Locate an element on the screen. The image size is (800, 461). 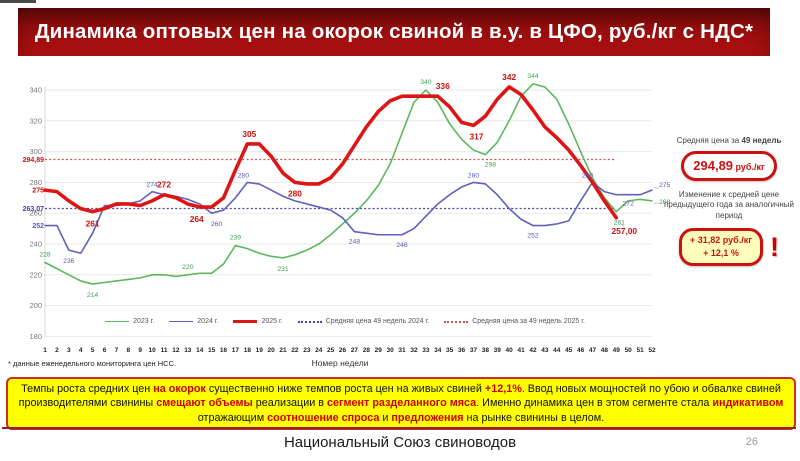
data-point-label: 239 is located at coordinates (236, 238).